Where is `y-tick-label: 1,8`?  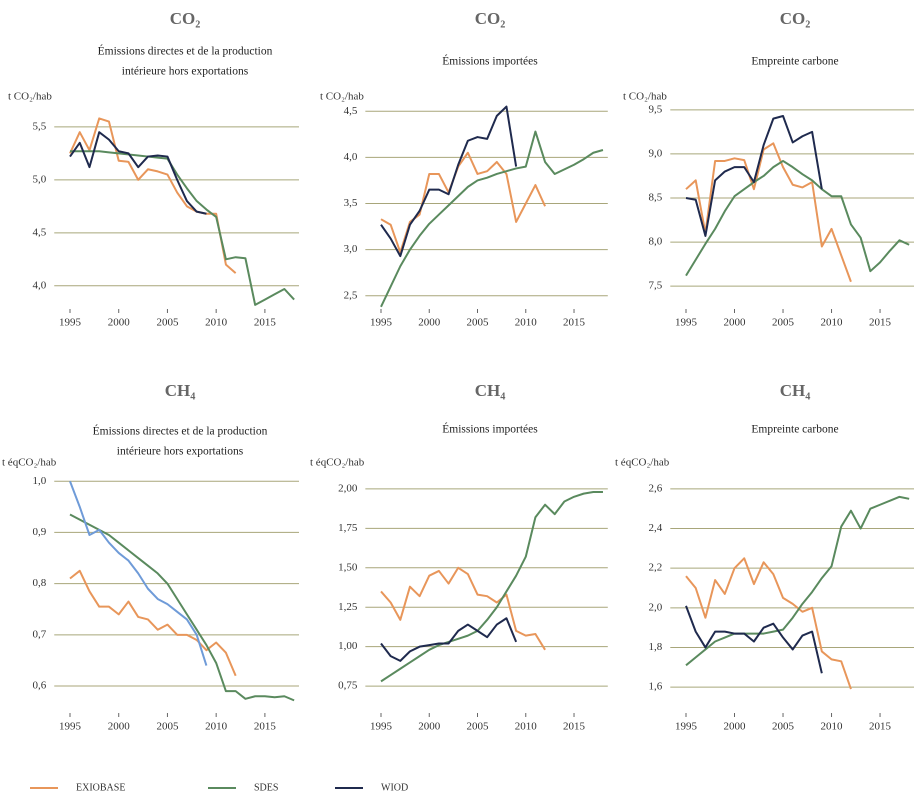 y-tick-label: 1,8 is located at coordinates (656, 647).